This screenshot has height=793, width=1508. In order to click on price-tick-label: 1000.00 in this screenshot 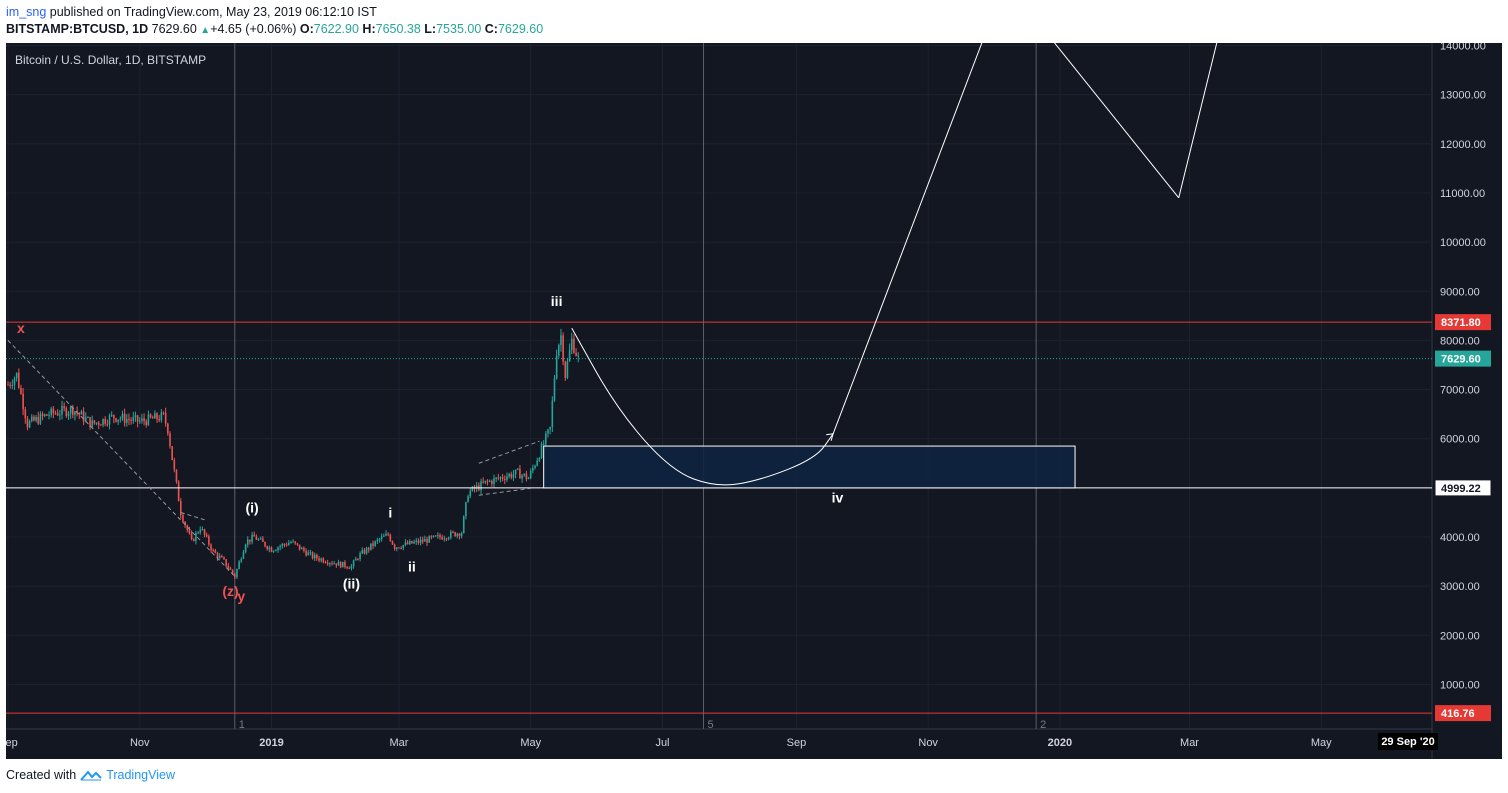, I will do `click(1460, 685)`.